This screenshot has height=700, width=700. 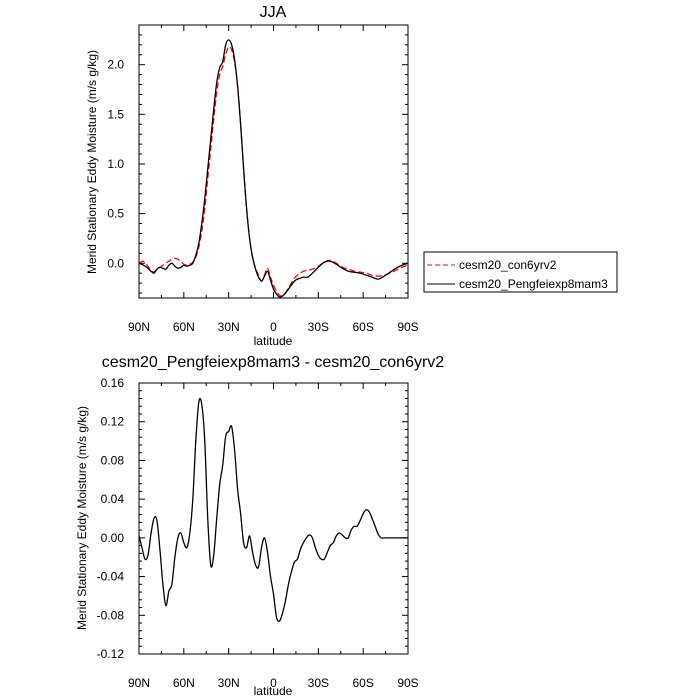 What do you see at coordinates (113, 383) in the screenshot?
I see `bottom-y-tick-label: 0.16` at bounding box center [113, 383].